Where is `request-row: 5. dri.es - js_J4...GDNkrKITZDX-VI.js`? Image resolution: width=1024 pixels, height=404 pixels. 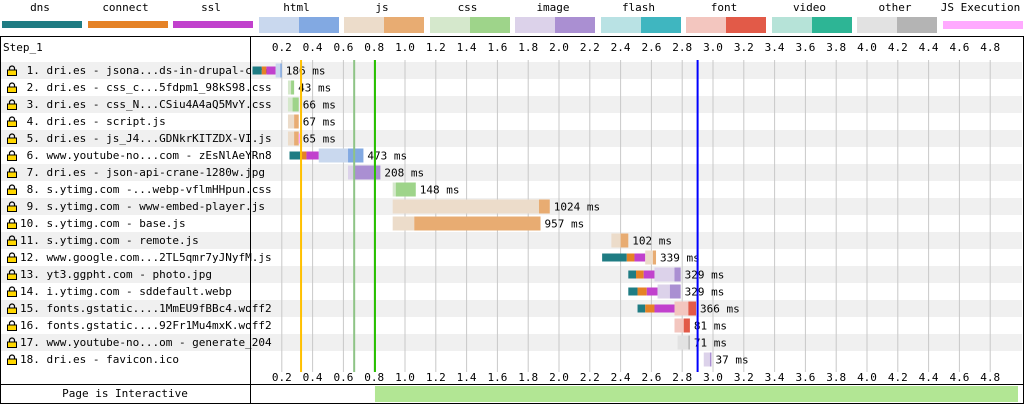
request-row: 5. dri.es - js_J4...GDNkrKITZDX-VI.js is located at coordinates (511, 138).